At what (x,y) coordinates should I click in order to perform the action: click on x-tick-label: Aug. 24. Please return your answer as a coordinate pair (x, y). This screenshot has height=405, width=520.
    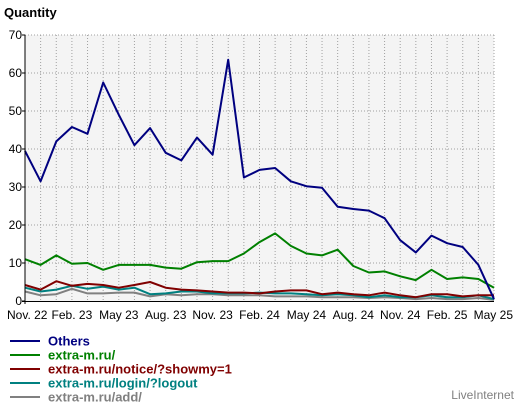
    Looking at the image, I should click on (354, 315).